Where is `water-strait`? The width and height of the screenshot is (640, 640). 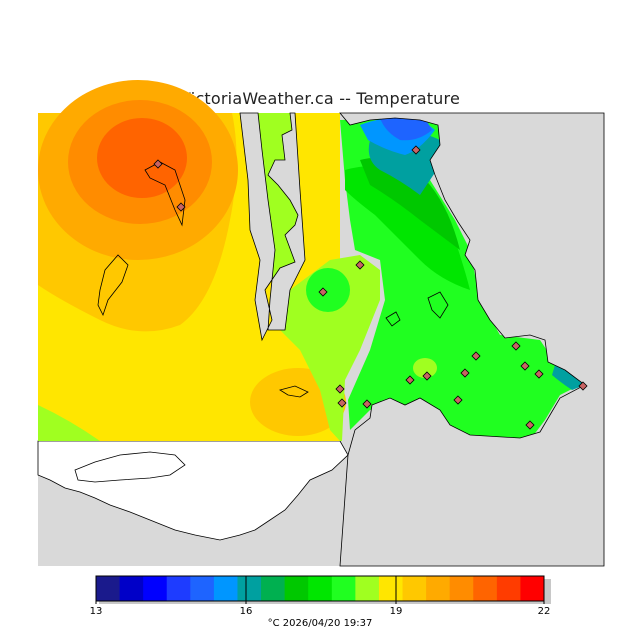
water-strait is located at coordinates (272, 227).